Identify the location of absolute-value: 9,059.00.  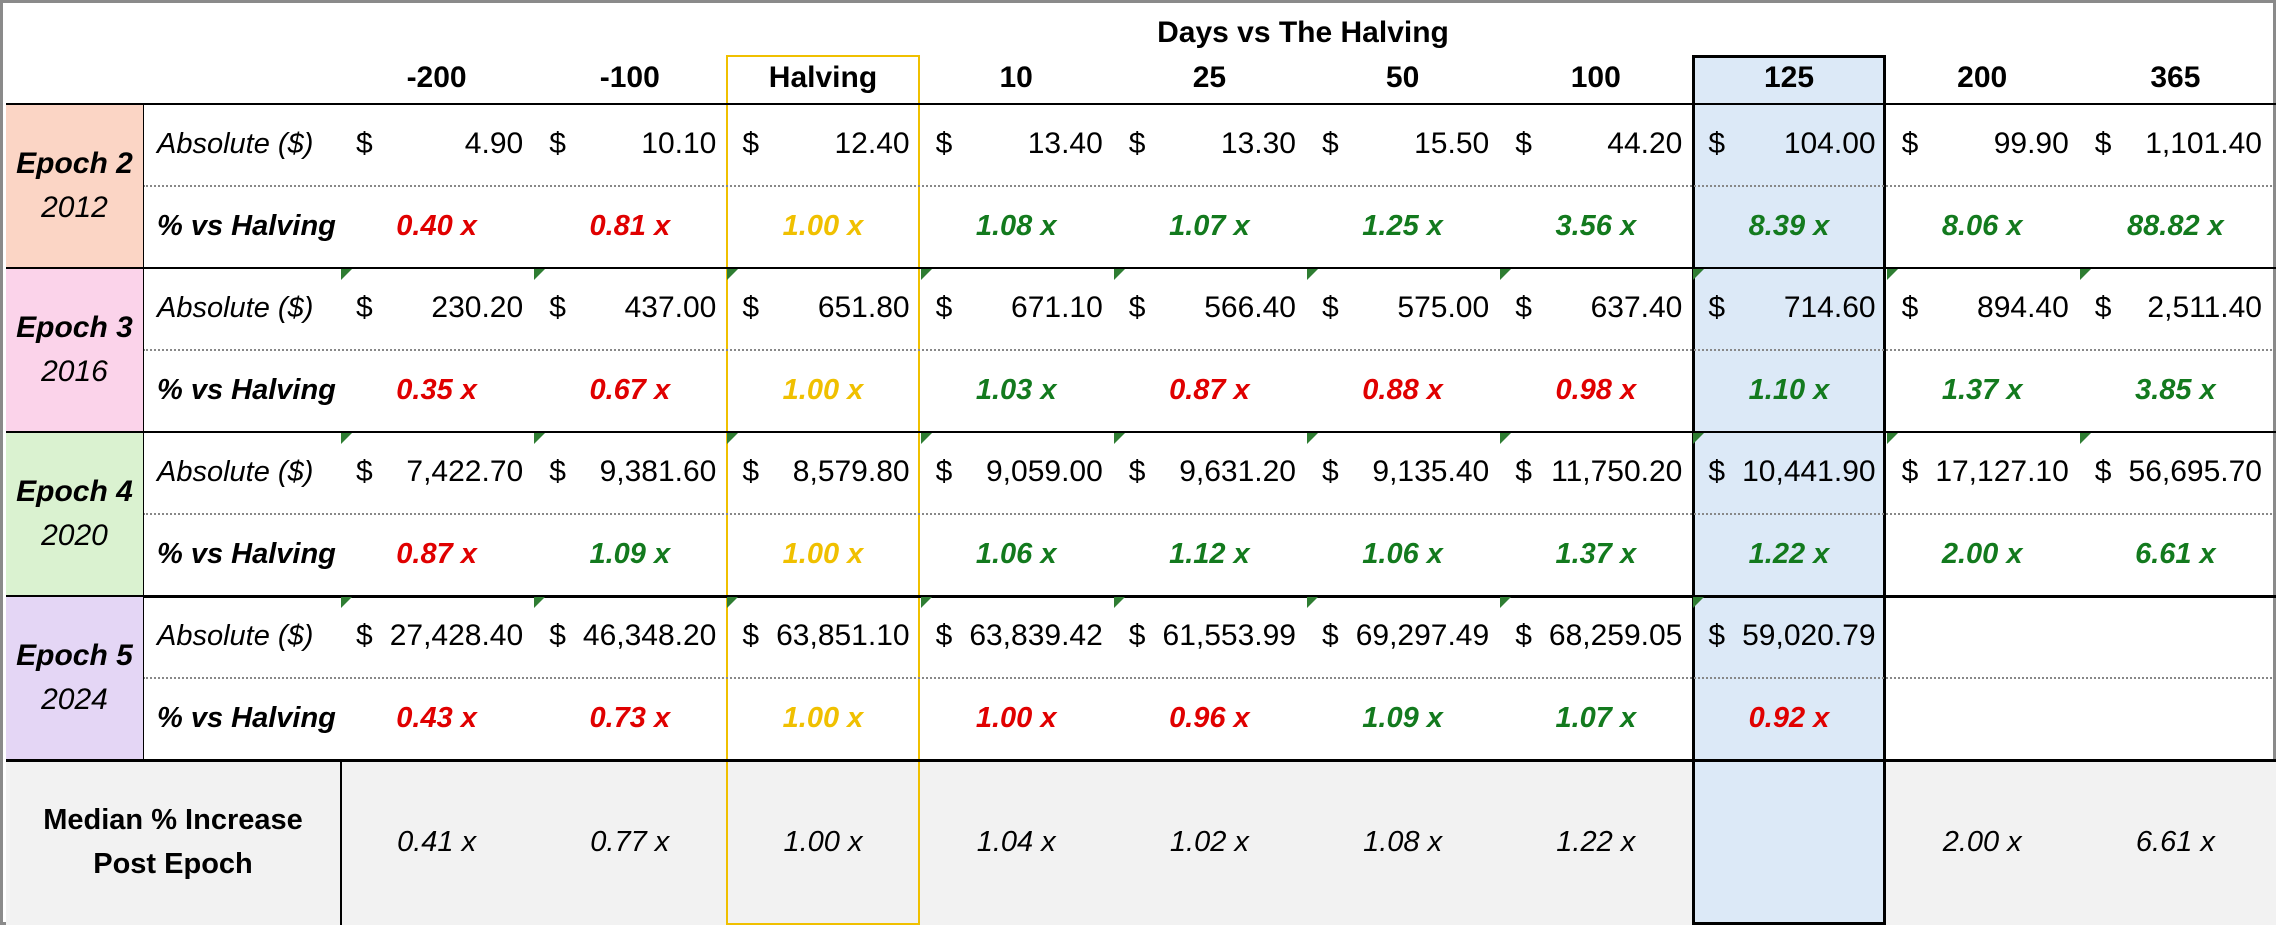
(1044, 471).